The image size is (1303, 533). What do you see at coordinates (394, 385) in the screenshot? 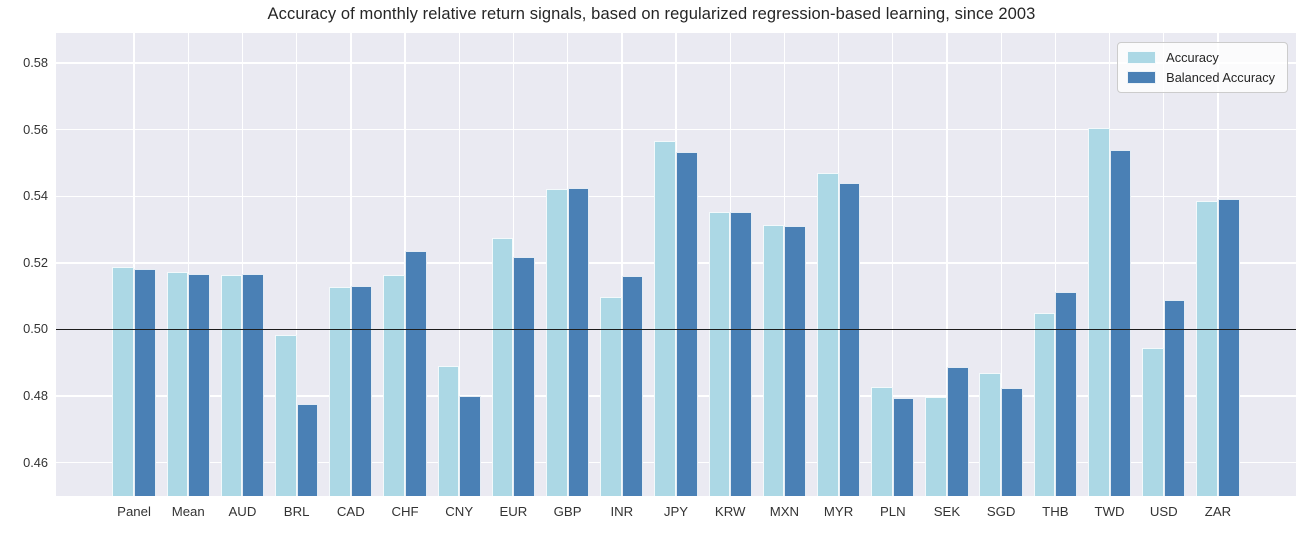
I see `bar-accuracy-chf` at bounding box center [394, 385].